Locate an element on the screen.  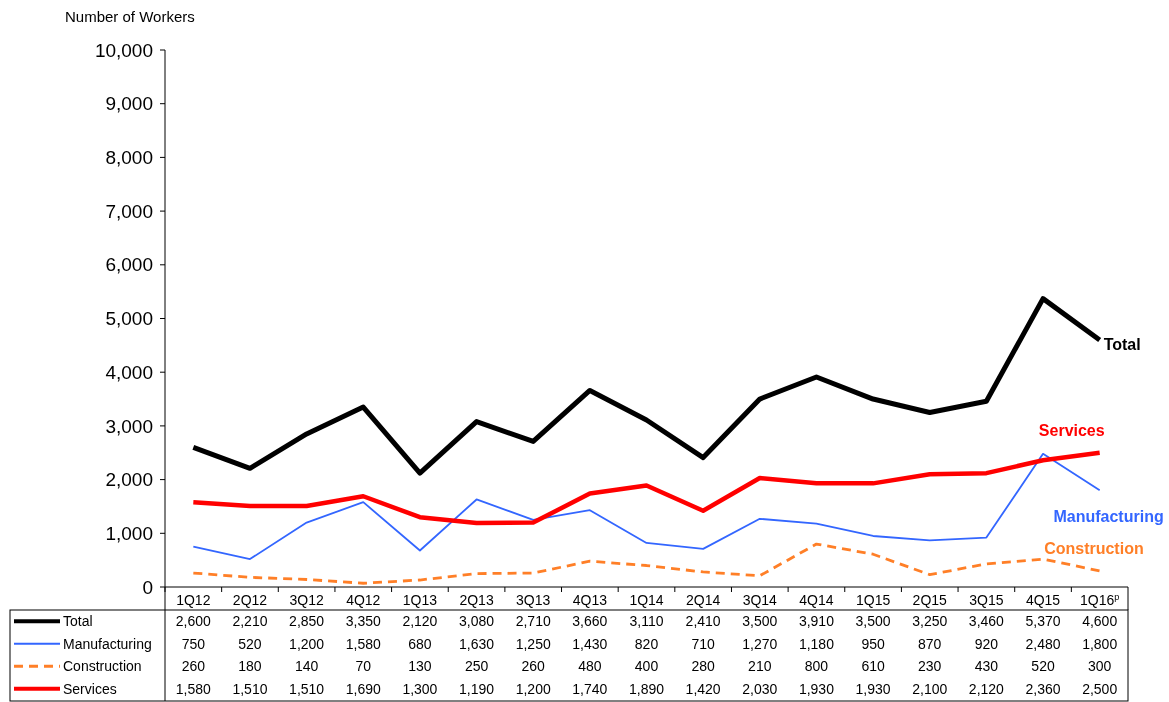
data-label: 820 is located at coordinates (646, 643).